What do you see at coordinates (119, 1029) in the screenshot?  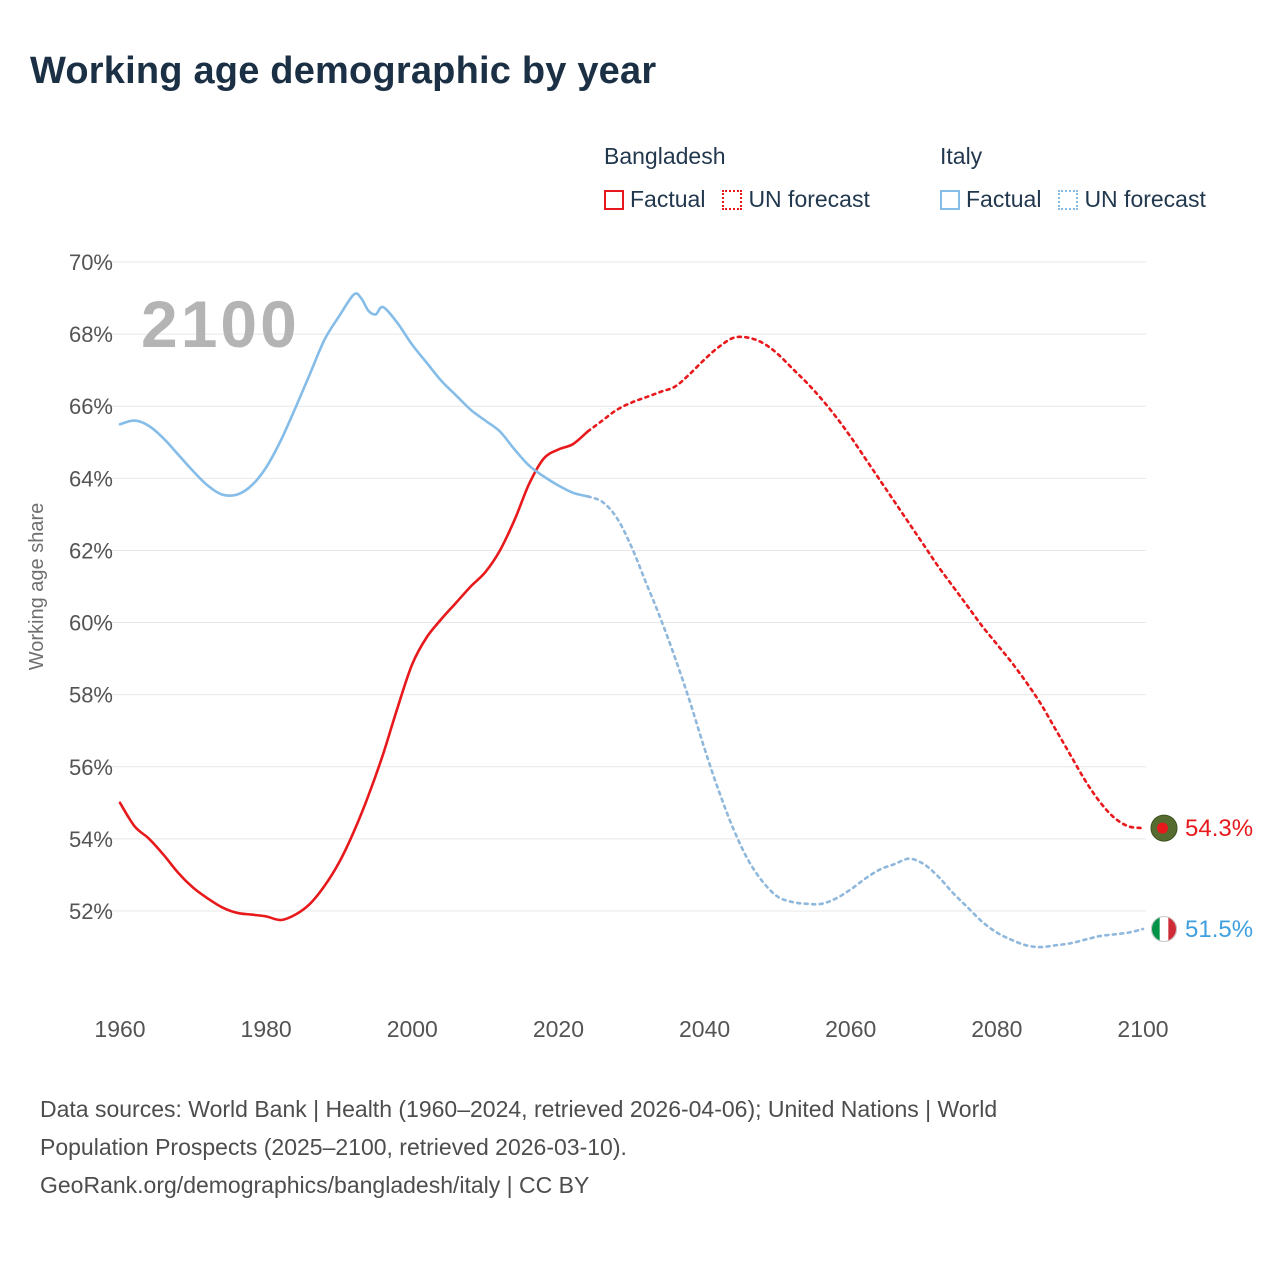 I see `x-tick-label-1960: 1960` at bounding box center [119, 1029].